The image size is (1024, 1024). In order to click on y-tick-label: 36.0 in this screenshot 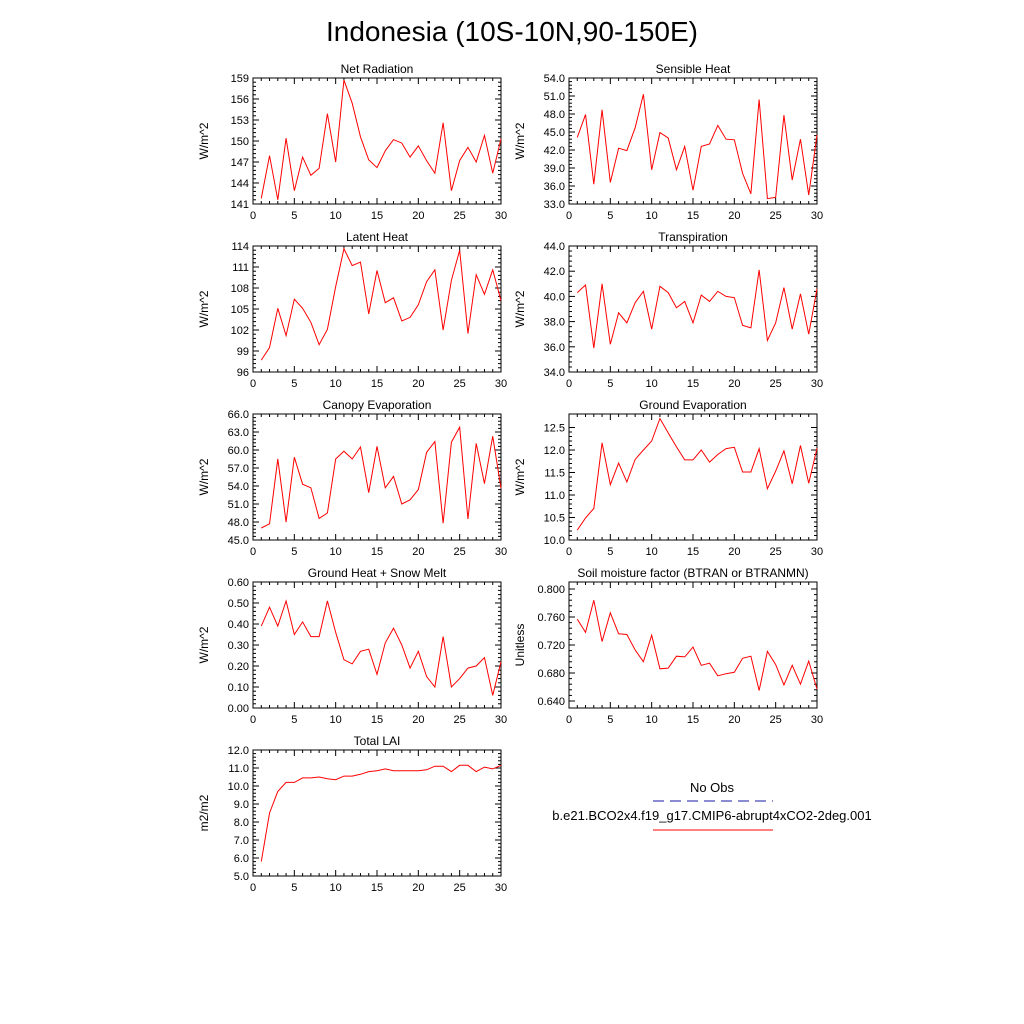, I will do `click(554, 348)`.